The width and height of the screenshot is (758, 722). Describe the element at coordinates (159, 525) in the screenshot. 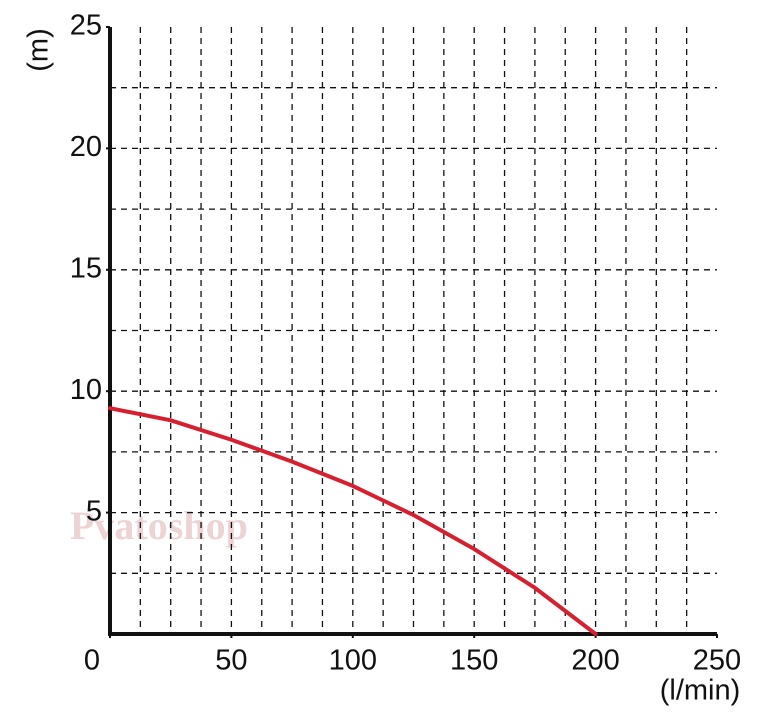

I see `watermark: Pvatoshop` at that location.